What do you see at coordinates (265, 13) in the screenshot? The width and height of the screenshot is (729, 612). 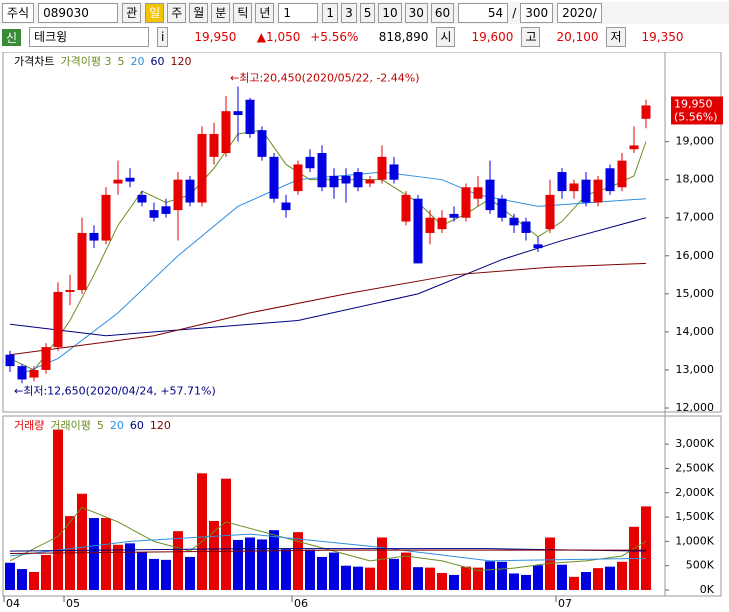 I see `period-button: 년` at bounding box center [265, 13].